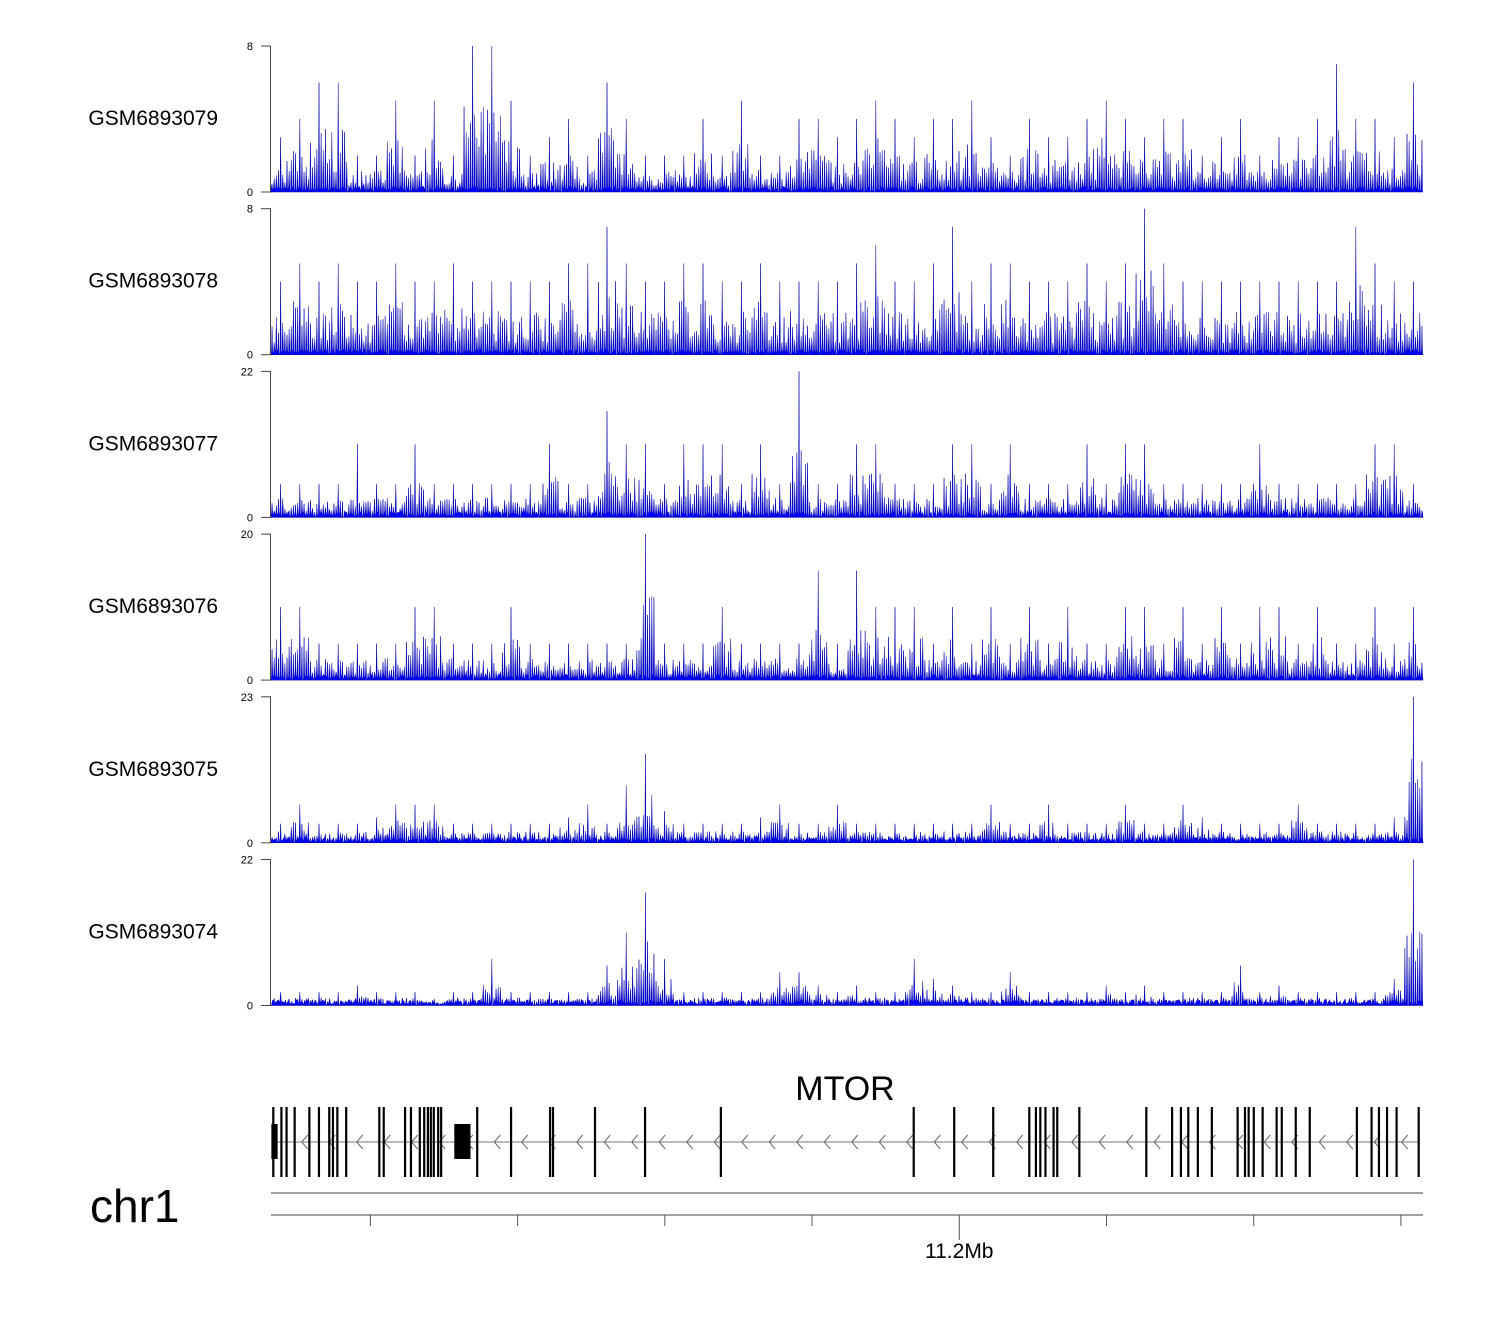 This screenshot has width=1500, height=1320. Describe the element at coordinates (756, 608) in the screenshot. I see `track-GSM6893076: GSM6893076 20 0` at that location.